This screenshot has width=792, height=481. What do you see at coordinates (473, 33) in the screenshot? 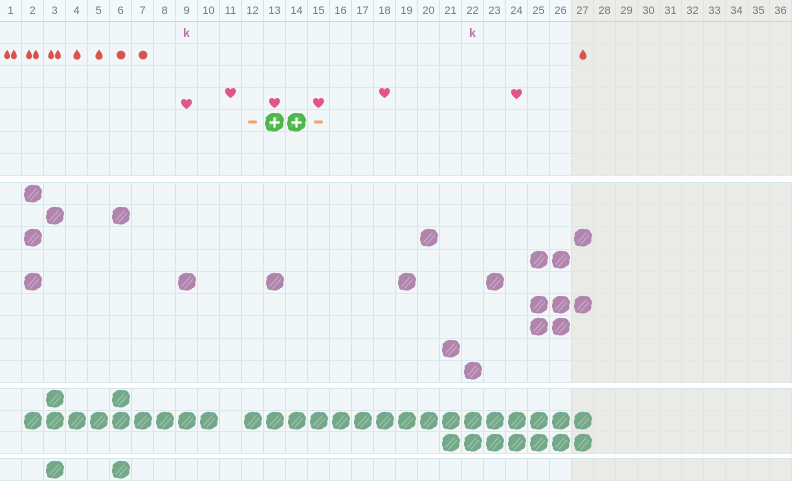
I see `day-cell: k` at bounding box center [473, 33].